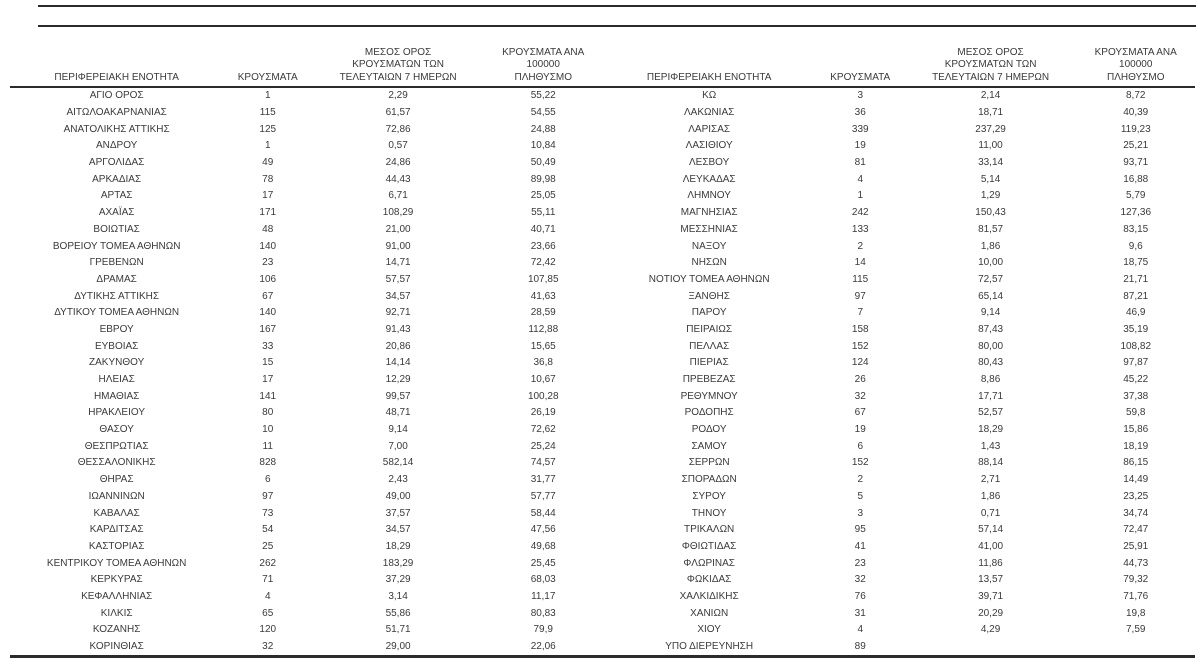  I want to click on col-header-cases: ΚΡΟΥΣΜΑΤΑ, so click(860, 63).